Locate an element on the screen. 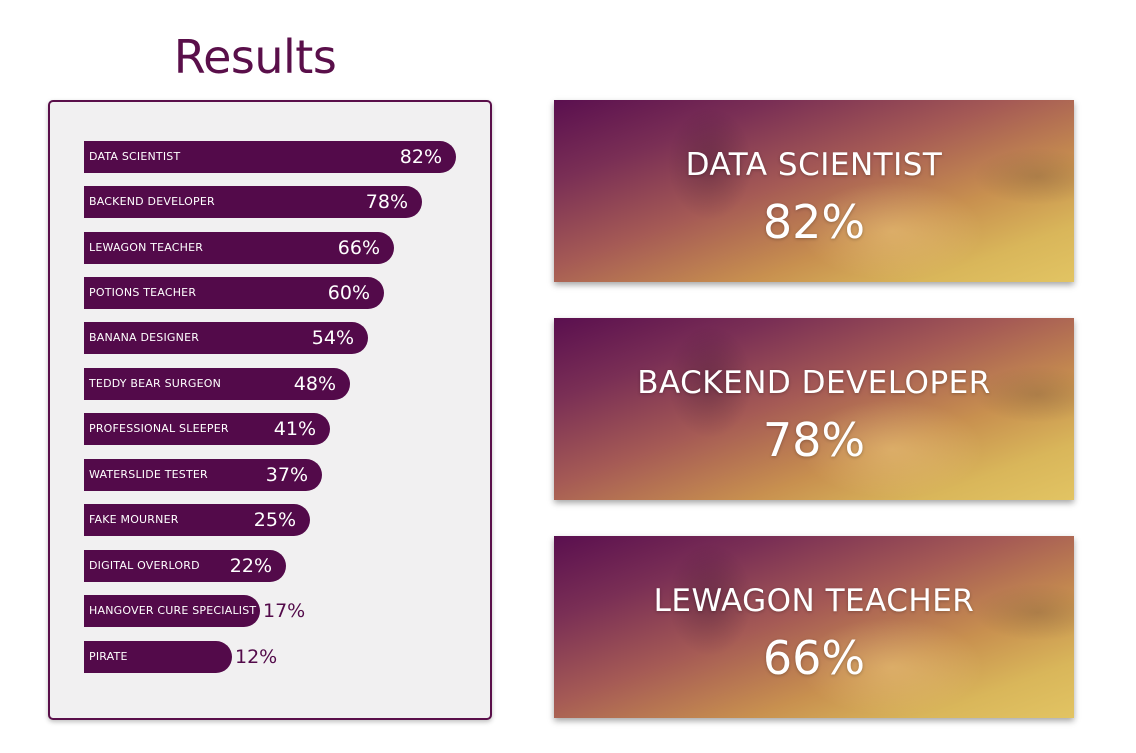  bar: HANGOVER CURE SPECIALIST is located at coordinates (172, 611).